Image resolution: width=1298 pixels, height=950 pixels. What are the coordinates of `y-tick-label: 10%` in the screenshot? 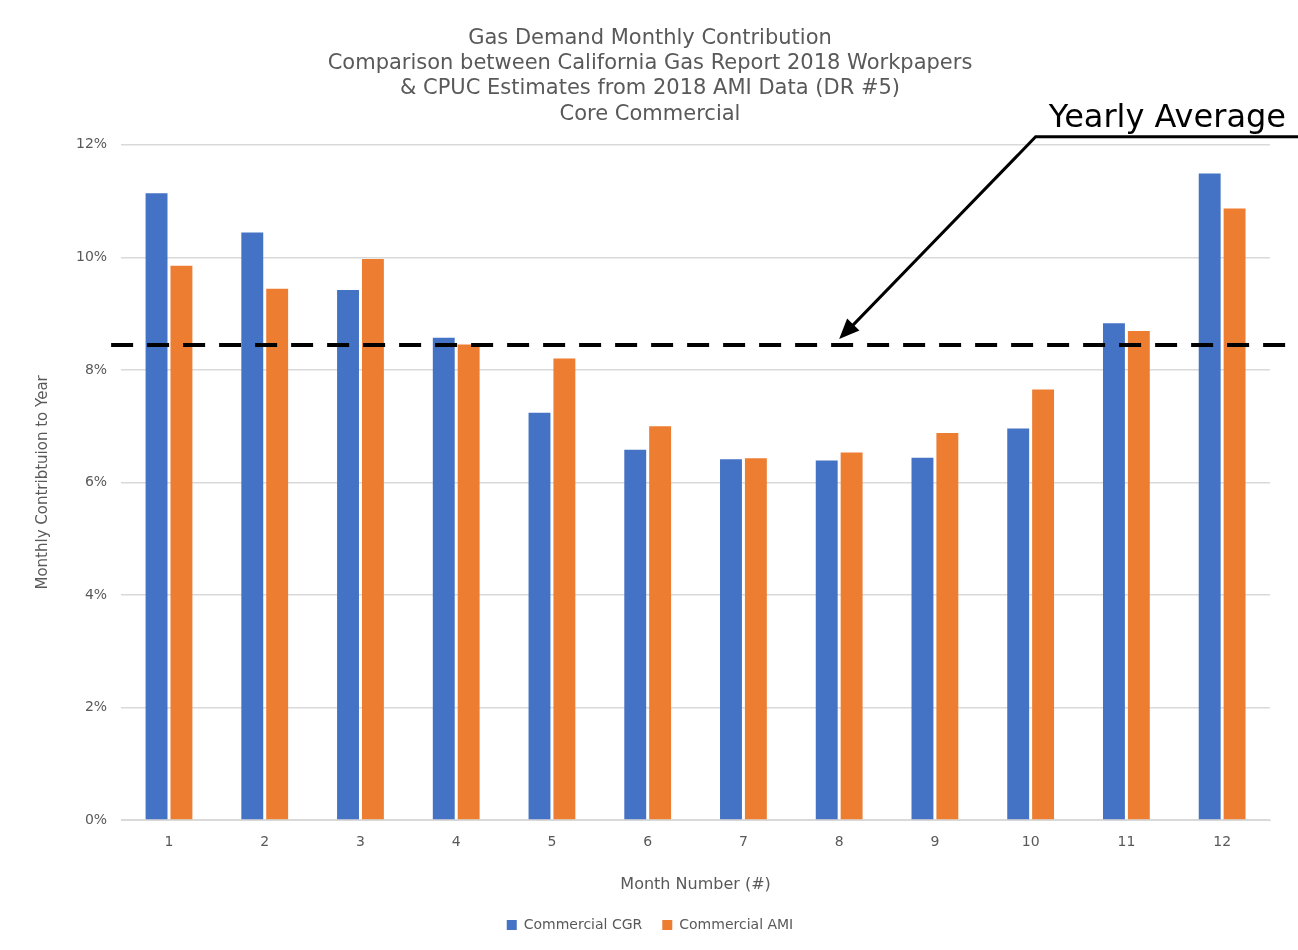 It's located at (91, 255).